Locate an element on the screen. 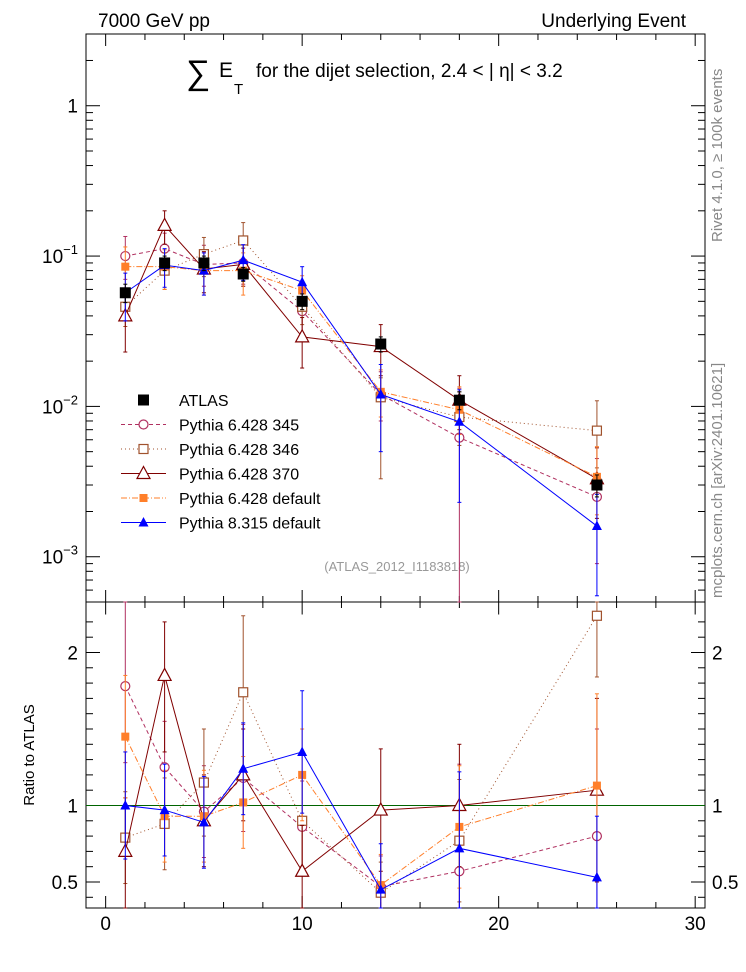 This screenshot has width=746, height=972. legend-entry: Pythia 6.428 370 is located at coordinates (210, 474).